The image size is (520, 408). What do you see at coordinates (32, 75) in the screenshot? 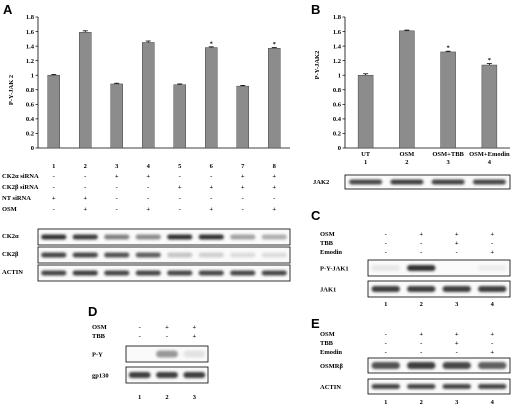
I see `chart-a-ytick-label: 1` at bounding box center [32, 75].